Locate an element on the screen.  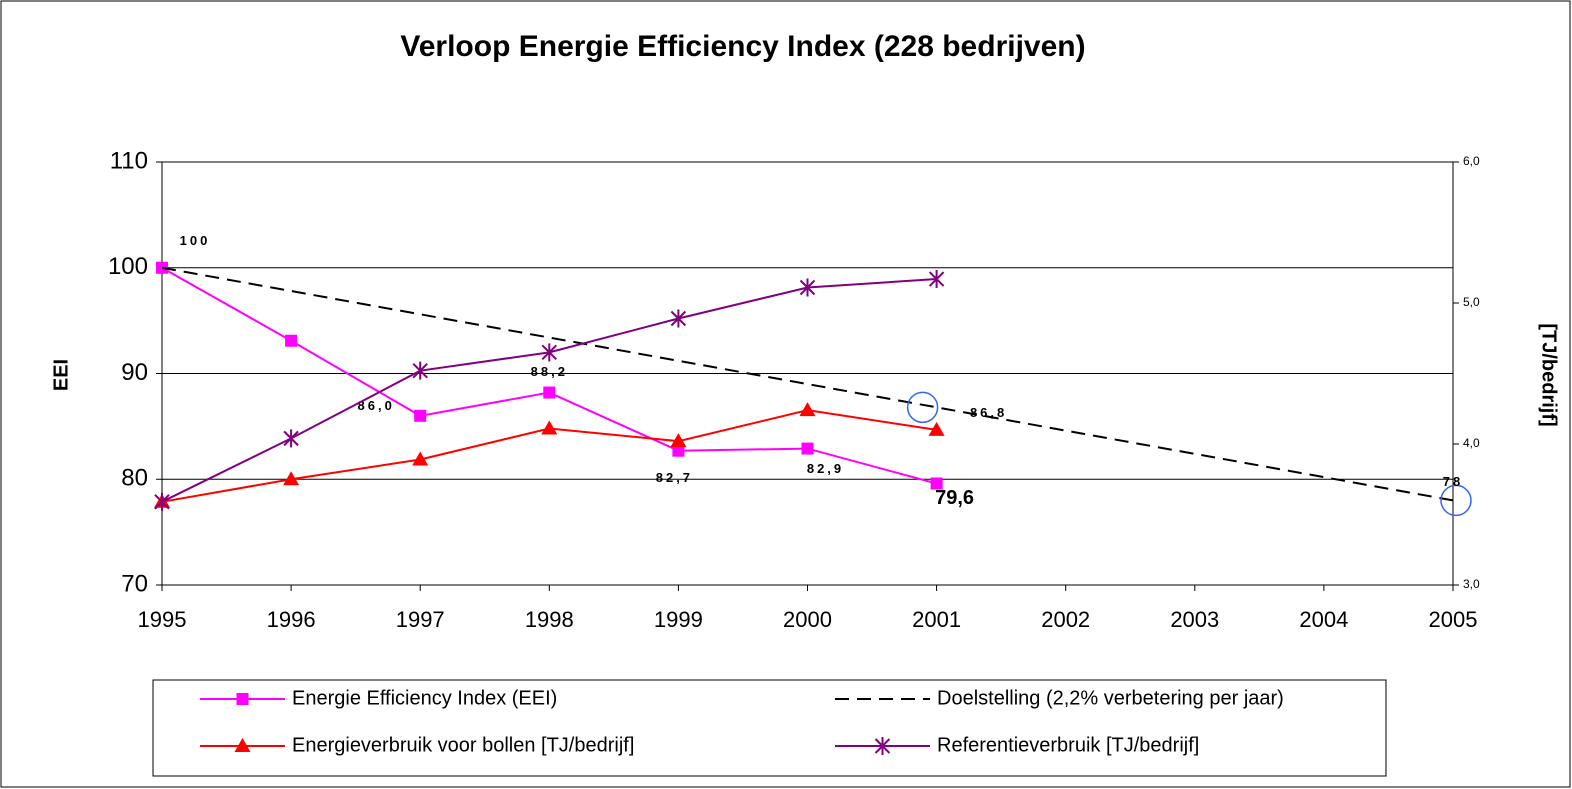
x-tick-label: 1997 is located at coordinates (420, 619).